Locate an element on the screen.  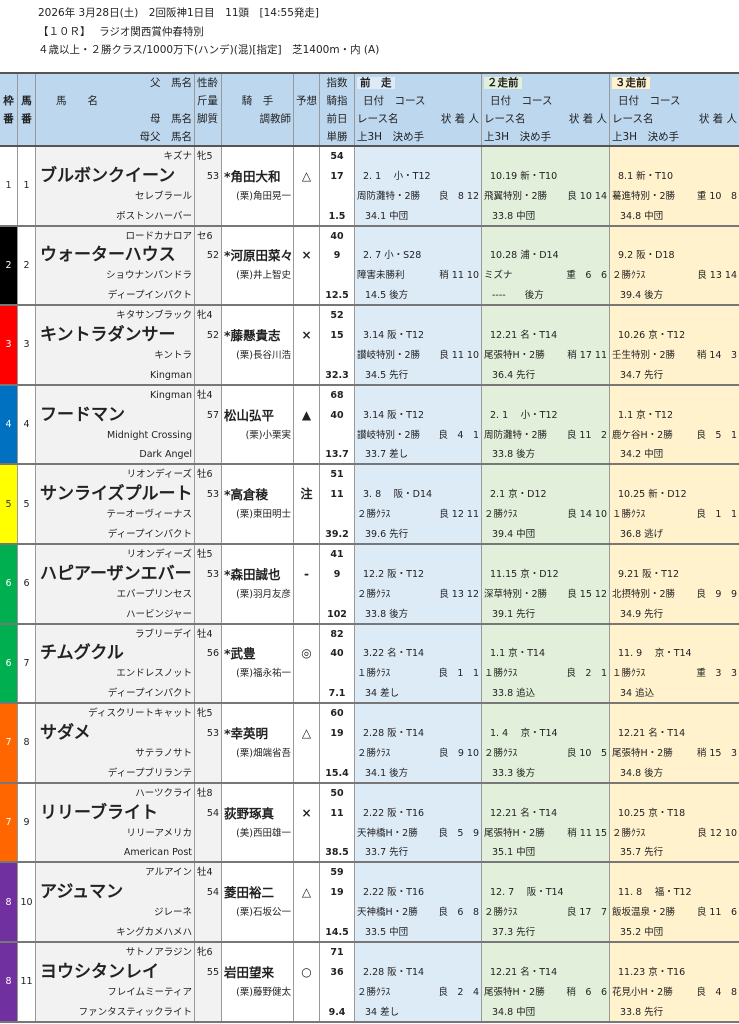
race-date-course: 3.22 名・T14 is located at coordinates (394, 654).